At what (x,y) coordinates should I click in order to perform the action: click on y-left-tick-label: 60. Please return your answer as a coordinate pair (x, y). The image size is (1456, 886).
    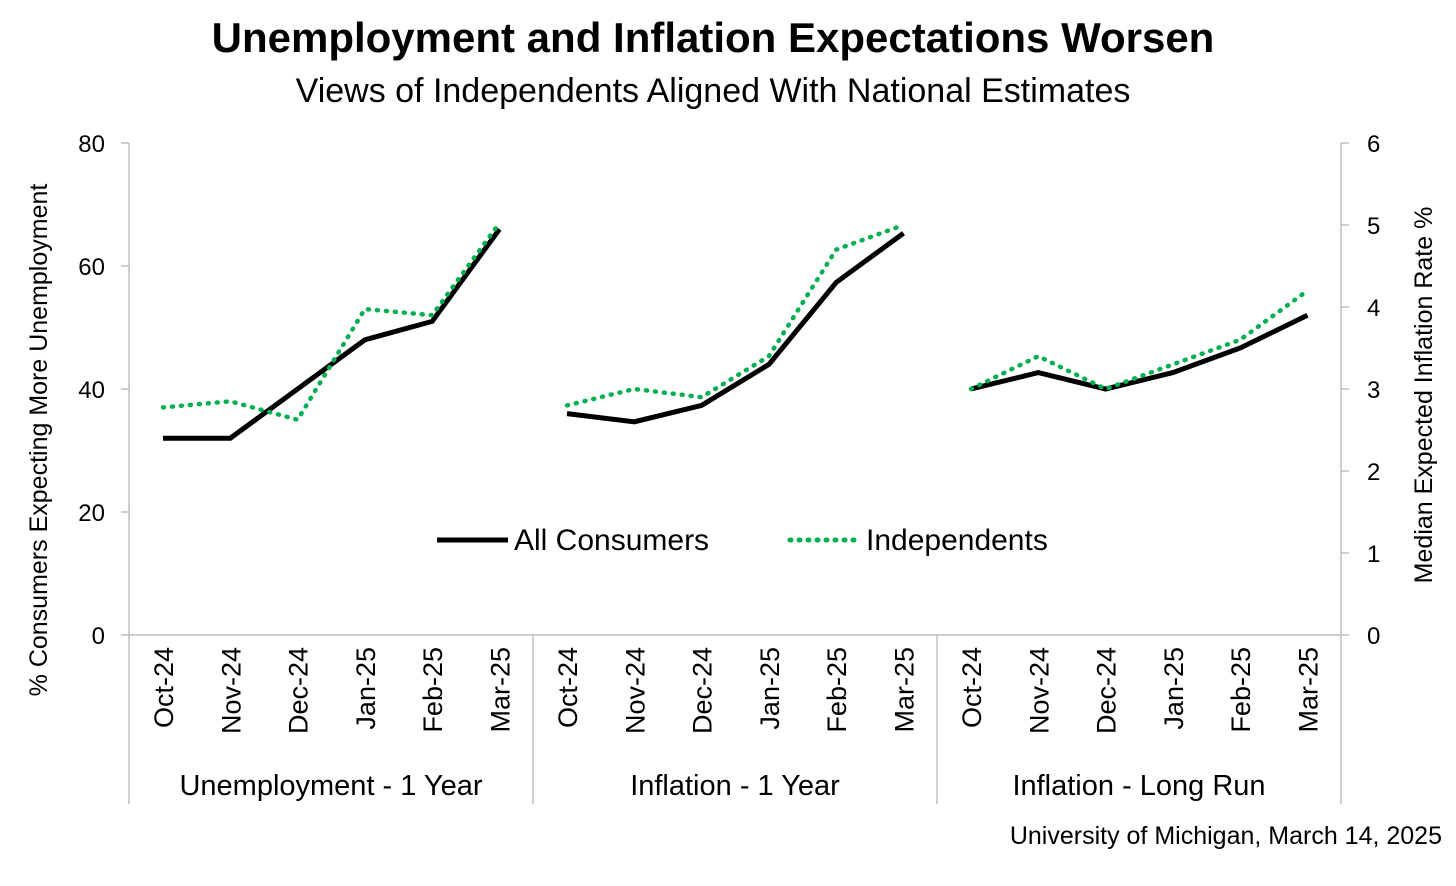
    Looking at the image, I should click on (91, 267).